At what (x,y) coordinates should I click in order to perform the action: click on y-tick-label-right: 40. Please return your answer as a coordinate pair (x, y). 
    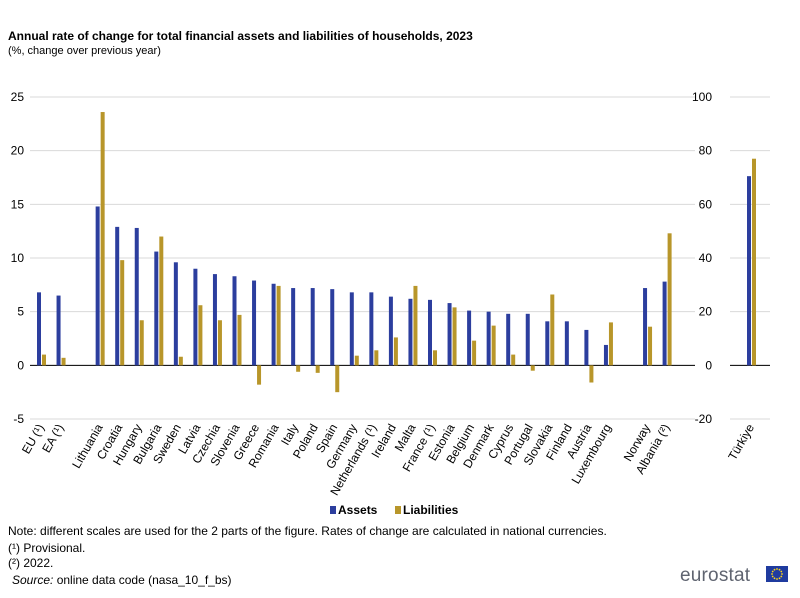
    Looking at the image, I should click on (706, 258).